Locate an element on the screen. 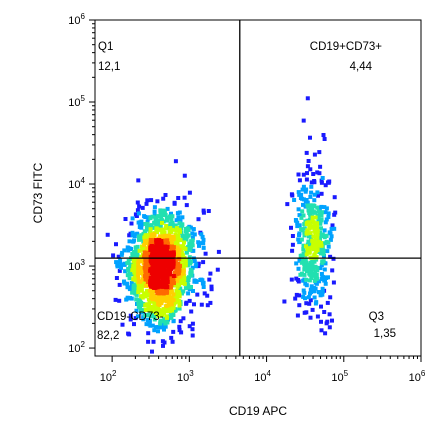 The height and width of the screenshot is (441, 440). y-axis-title: CD73 FITC is located at coordinates (38, 192).